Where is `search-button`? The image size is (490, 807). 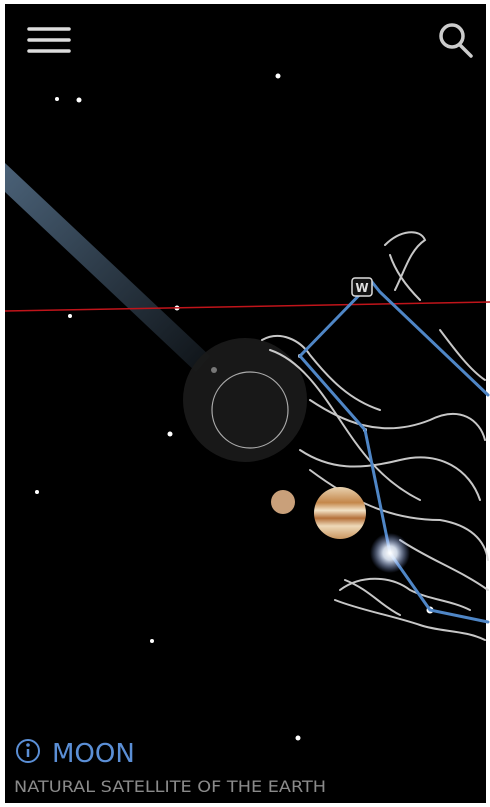 search-button is located at coordinates (456, 40).